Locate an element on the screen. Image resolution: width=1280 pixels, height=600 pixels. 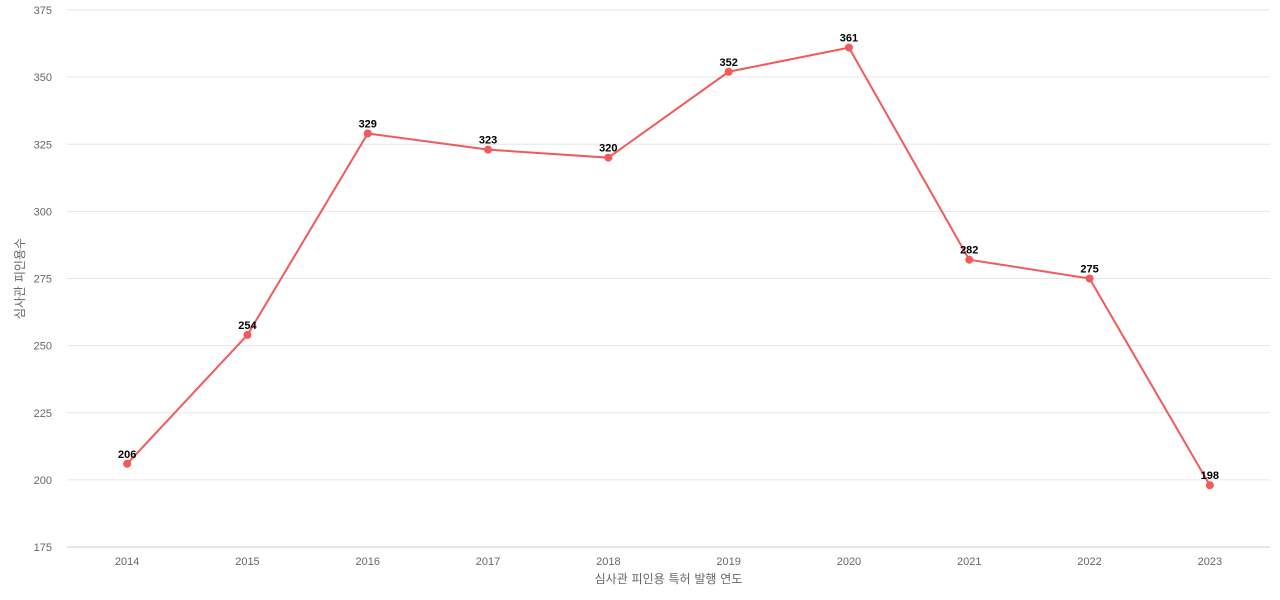
x-tick-label: 2021 is located at coordinates (969, 562).